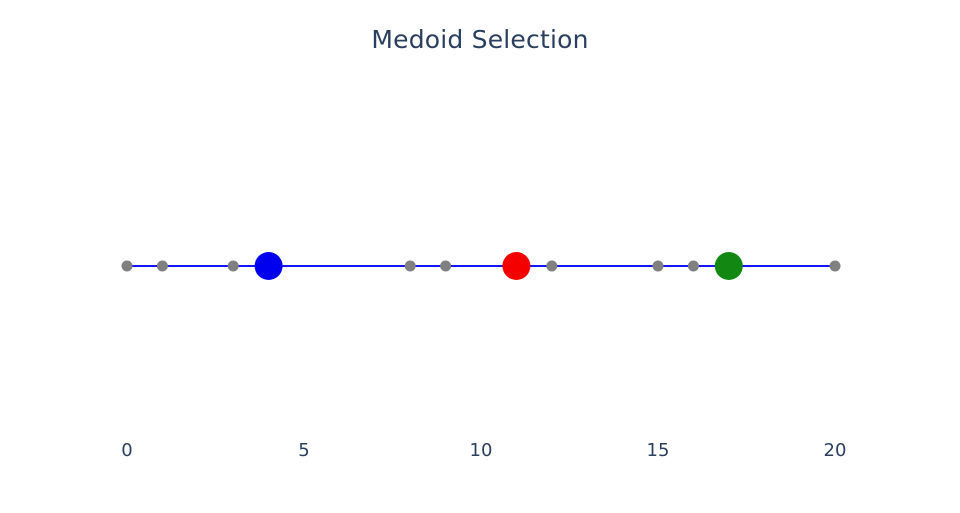 The width and height of the screenshot is (960, 513). Describe the element at coordinates (658, 450) in the screenshot. I see `x-tick-label: 15` at that location.